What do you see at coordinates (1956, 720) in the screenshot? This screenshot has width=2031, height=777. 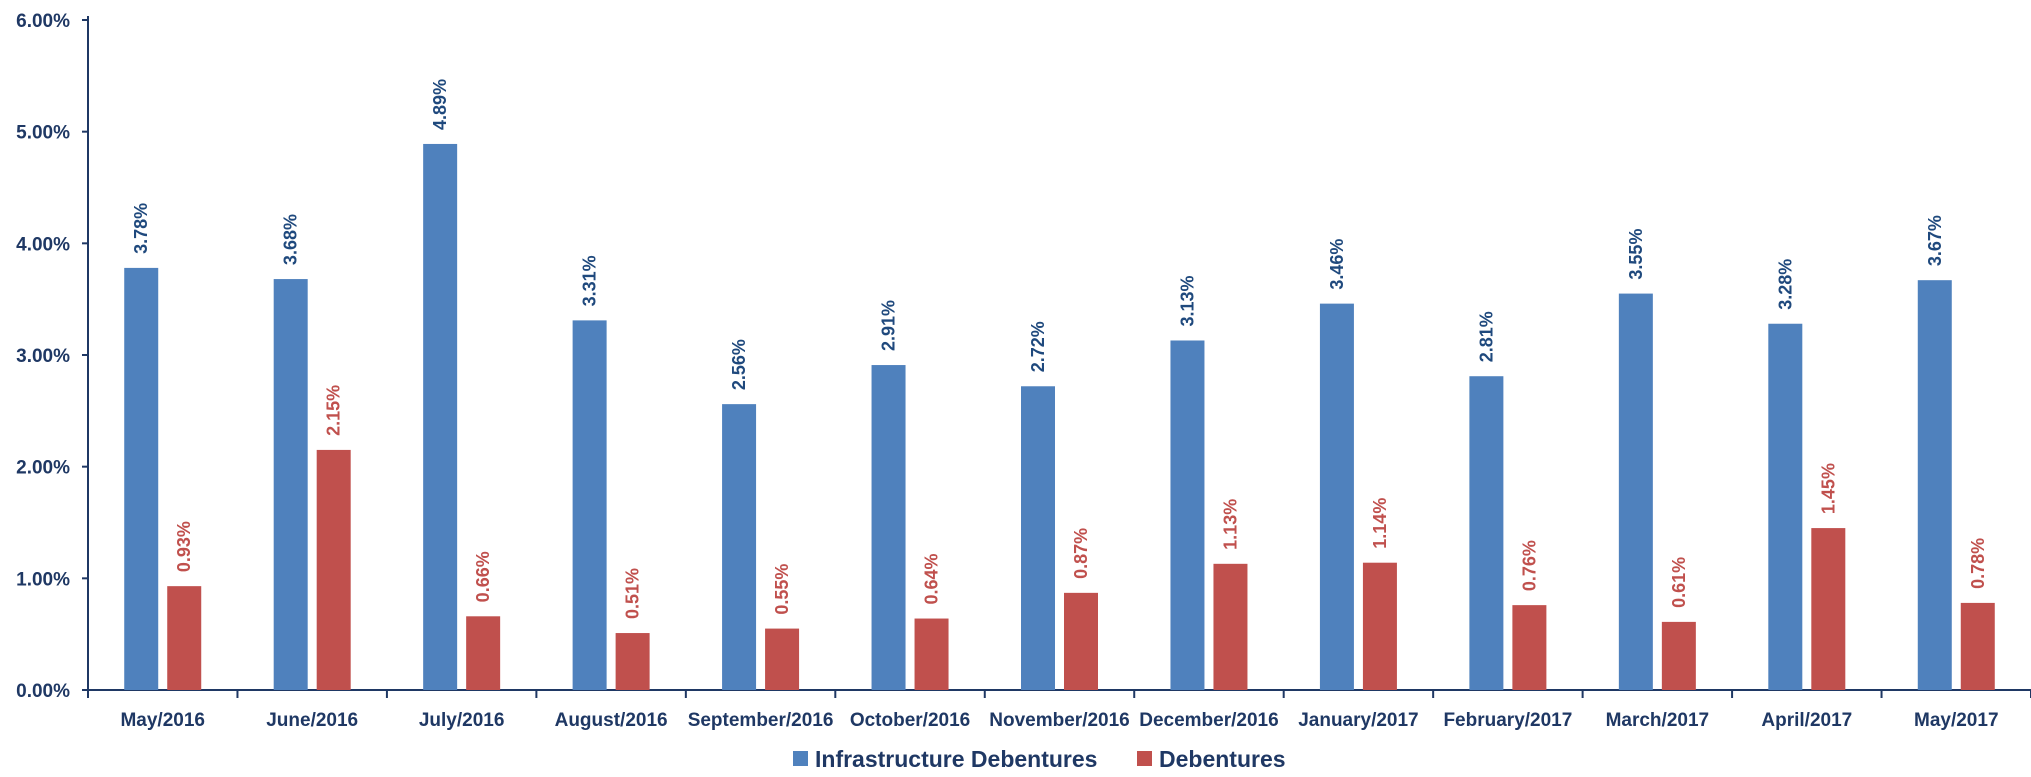 I see `x-tick-label: May/2017` at bounding box center [1956, 720].